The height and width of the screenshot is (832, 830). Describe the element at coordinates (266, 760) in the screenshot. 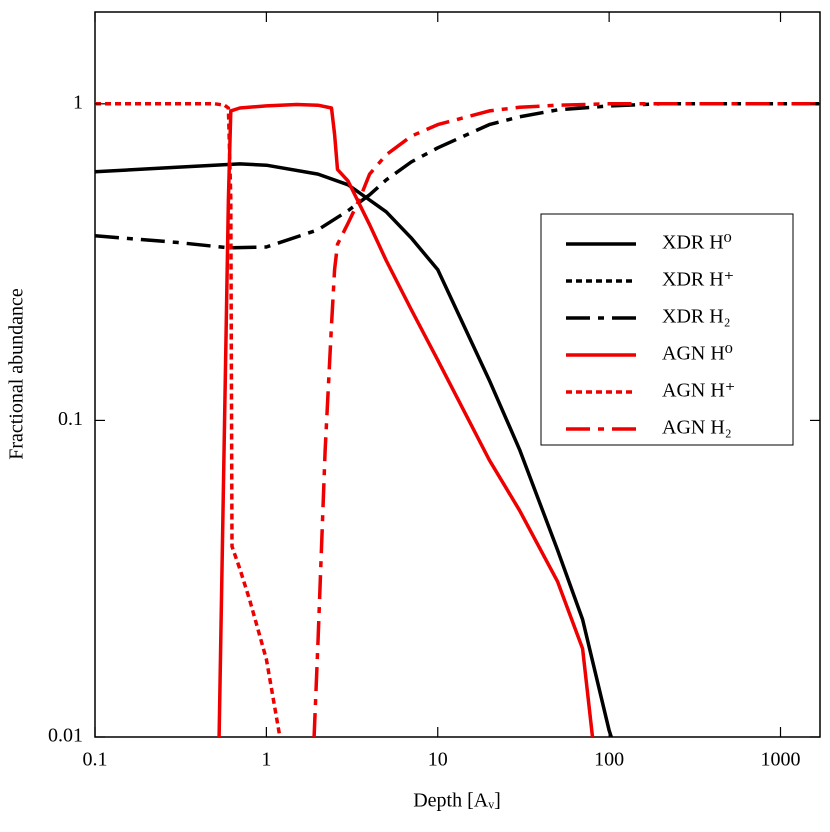

I see `x-tick-label: 1` at that location.